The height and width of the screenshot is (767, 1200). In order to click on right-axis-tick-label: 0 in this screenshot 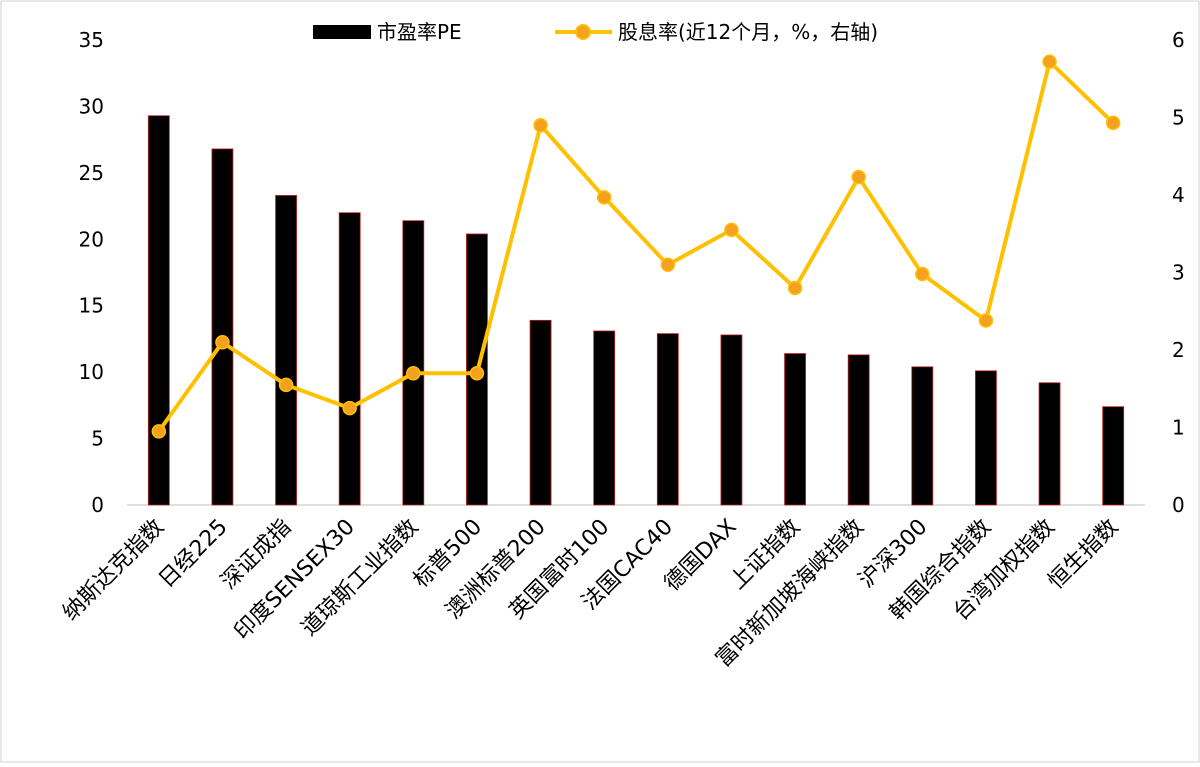, I will do `click(1178, 505)`.